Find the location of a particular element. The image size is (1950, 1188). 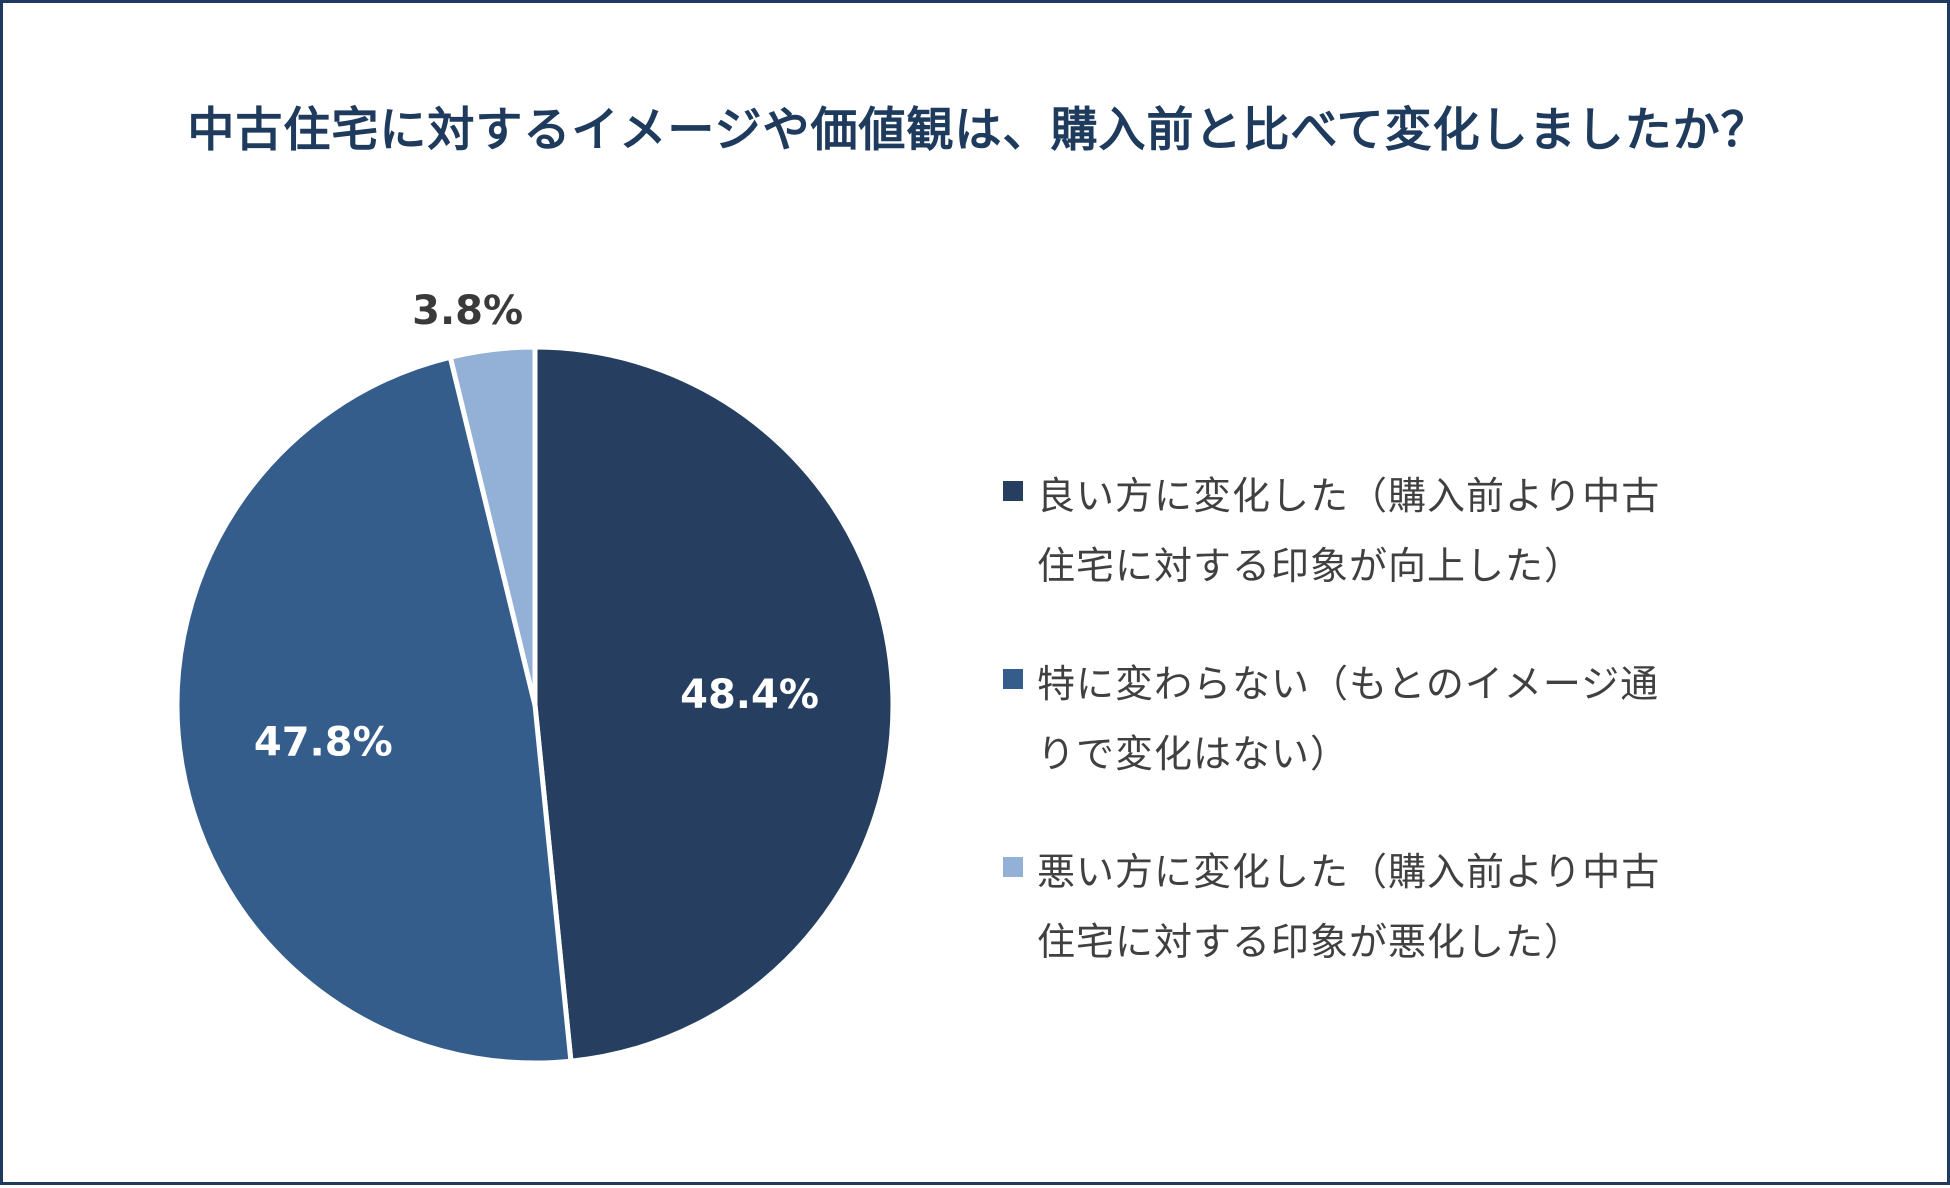

slice-value-label-worsened: 3.8% is located at coordinates (467, 311).